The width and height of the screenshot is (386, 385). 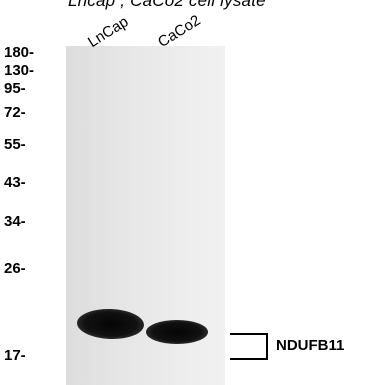 I want to click on target-label: NDUFB11, so click(x=310, y=345).